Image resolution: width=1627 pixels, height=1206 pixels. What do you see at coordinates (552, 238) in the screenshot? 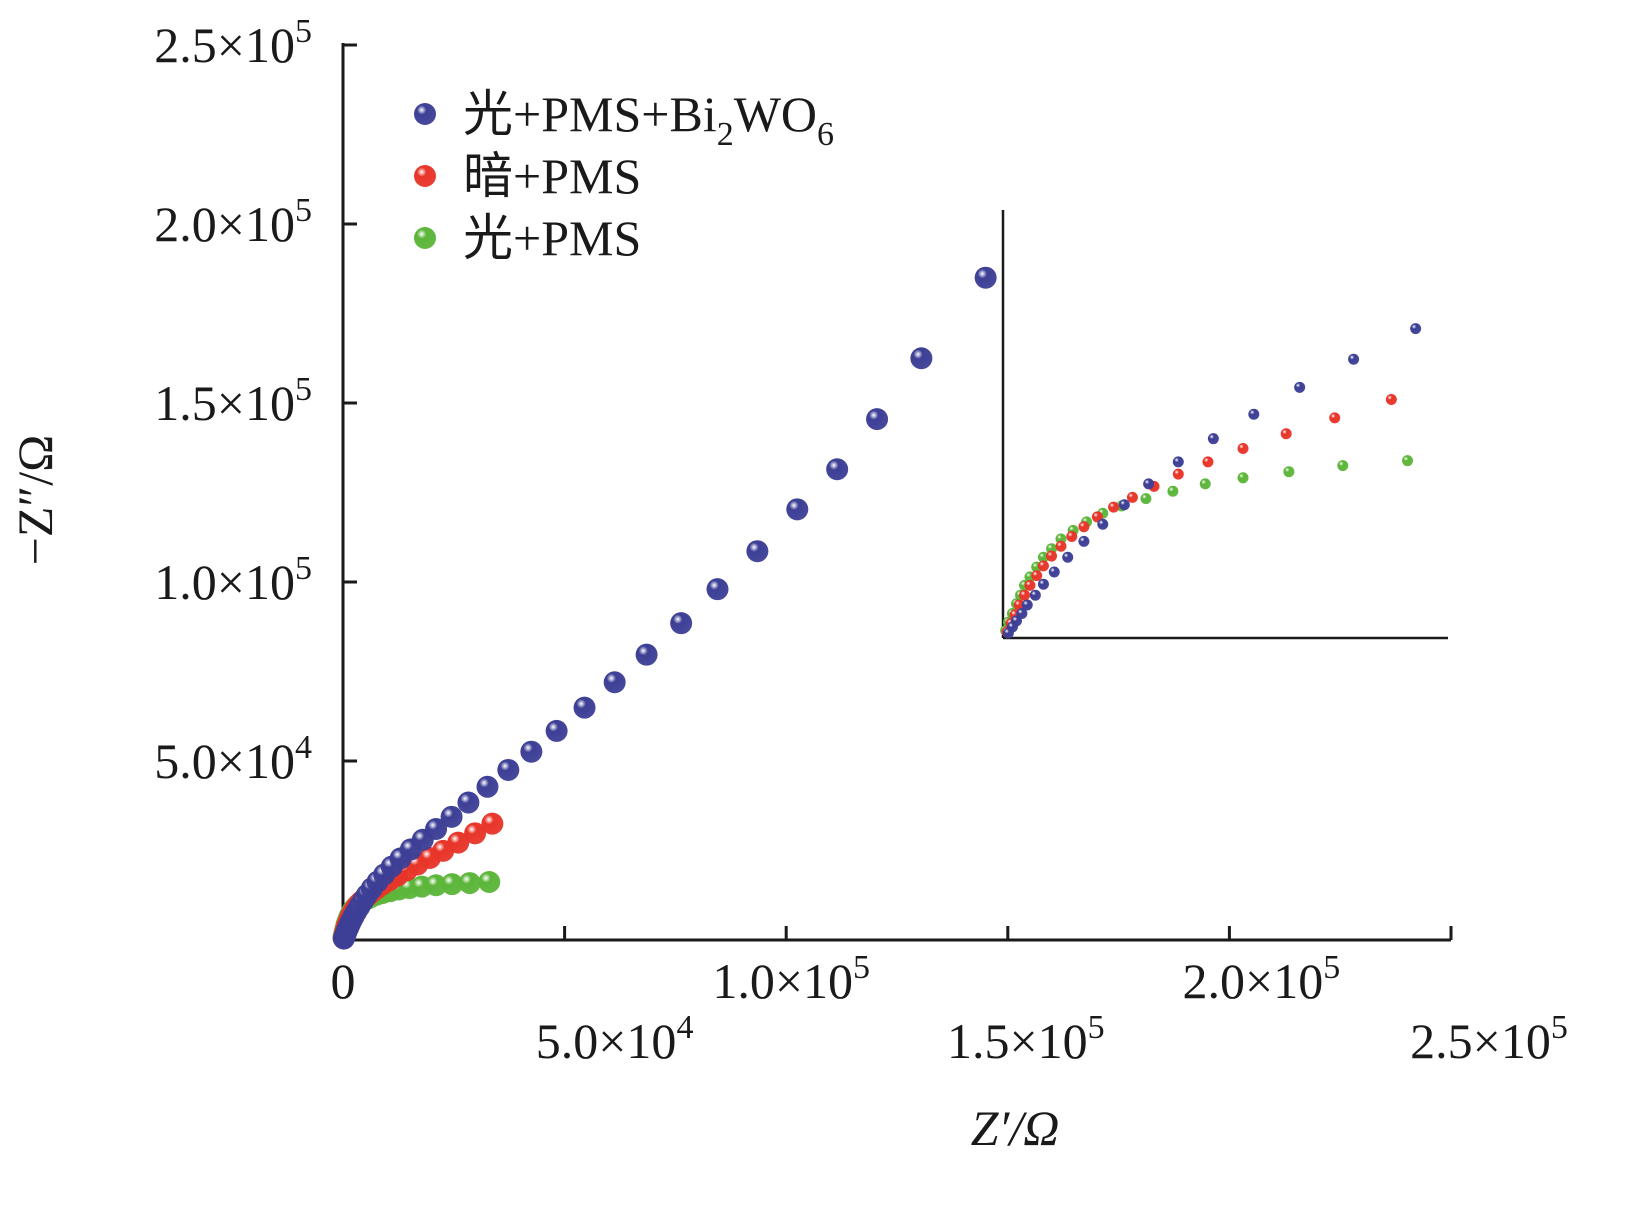
I see `legend-label-3: 光+PMS` at bounding box center [552, 238].